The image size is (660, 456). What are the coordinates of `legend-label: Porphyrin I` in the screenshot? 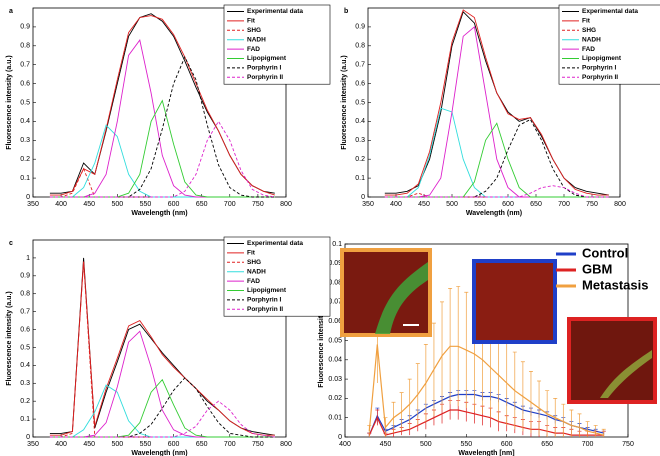 It's located at (264, 300).